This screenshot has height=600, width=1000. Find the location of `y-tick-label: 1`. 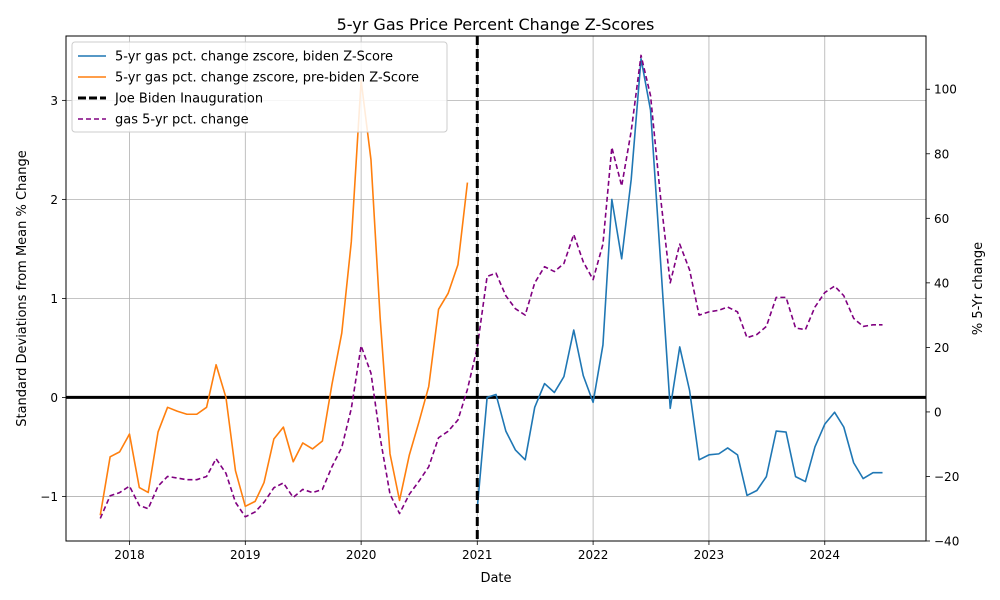

y-tick-label: 1 is located at coordinates (54, 299).